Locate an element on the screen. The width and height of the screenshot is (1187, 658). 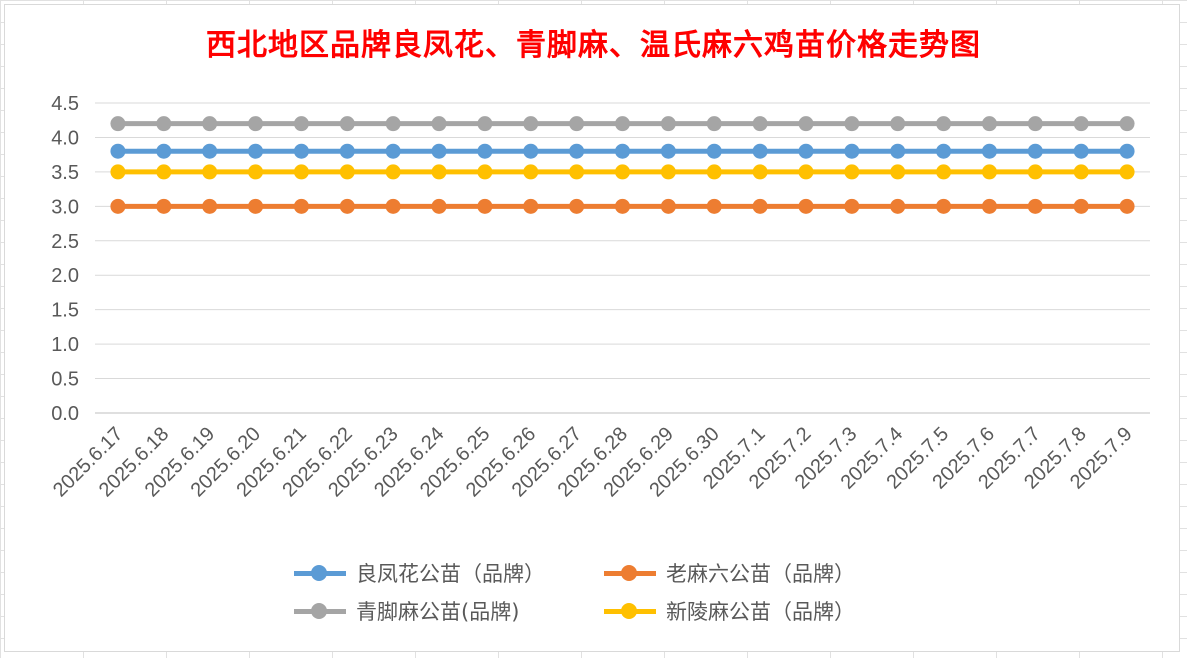
legend-item-0: 良凤花公苗（品牌） is located at coordinates (417, 573).